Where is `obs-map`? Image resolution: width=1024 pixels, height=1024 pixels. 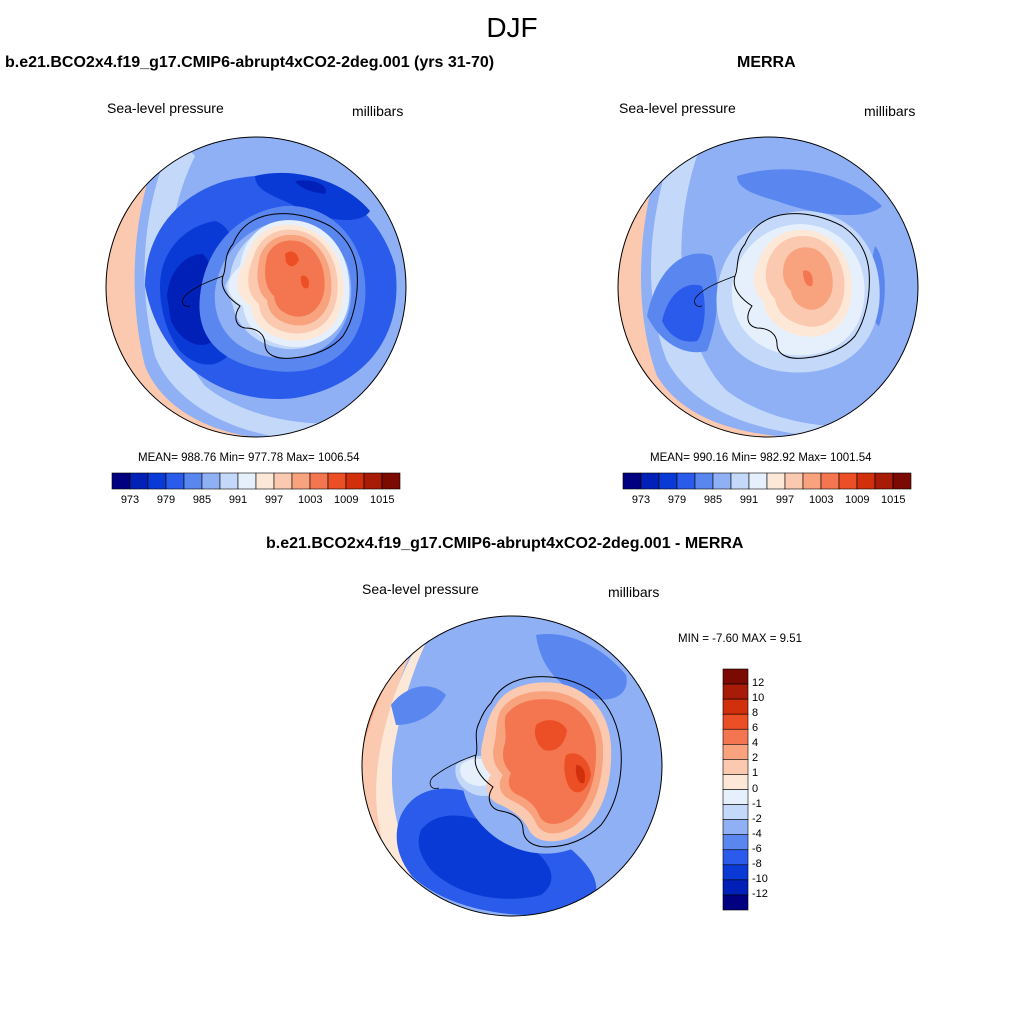
obs-map is located at coordinates (768, 287).